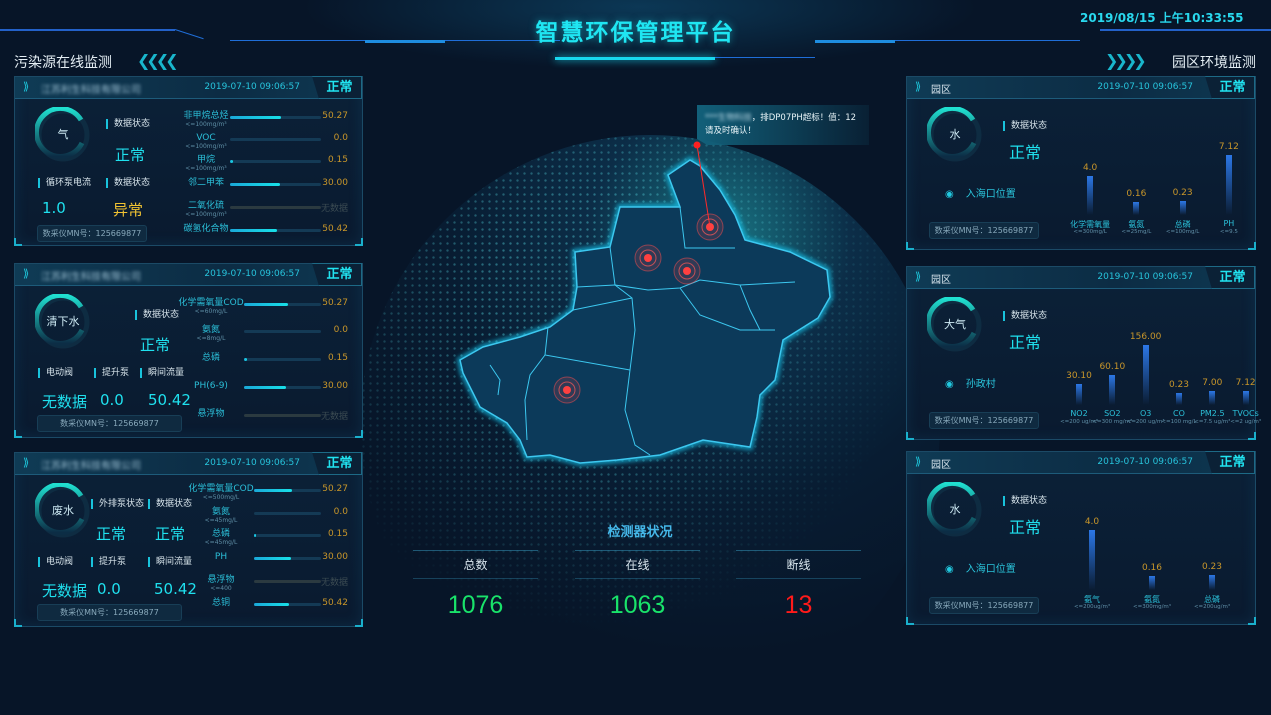 Image resolution: width=1271 pixels, height=715 pixels. What do you see at coordinates (221, 584) in the screenshot?
I see `metric-name: 悬浮物 <=400` at bounding box center [221, 584].